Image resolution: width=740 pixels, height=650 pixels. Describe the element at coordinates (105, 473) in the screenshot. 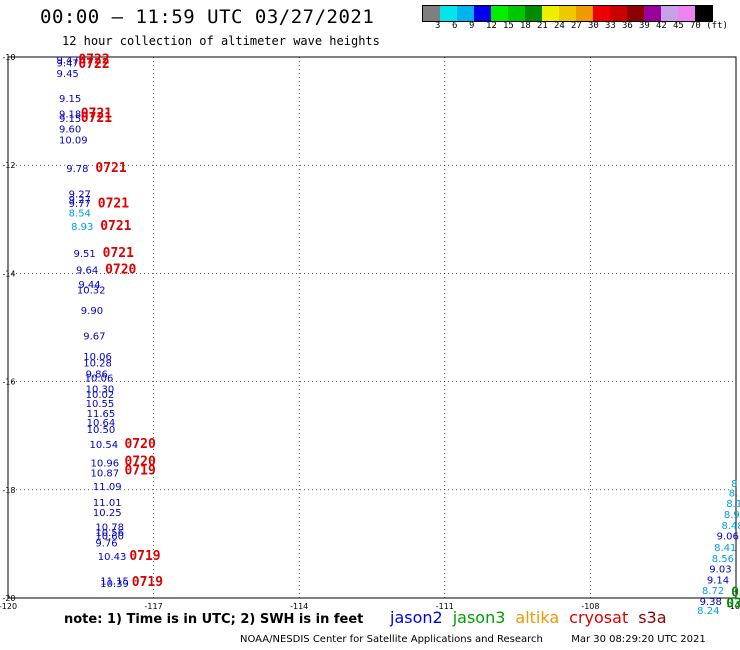

I see `swh-value: 10.87` at that location.